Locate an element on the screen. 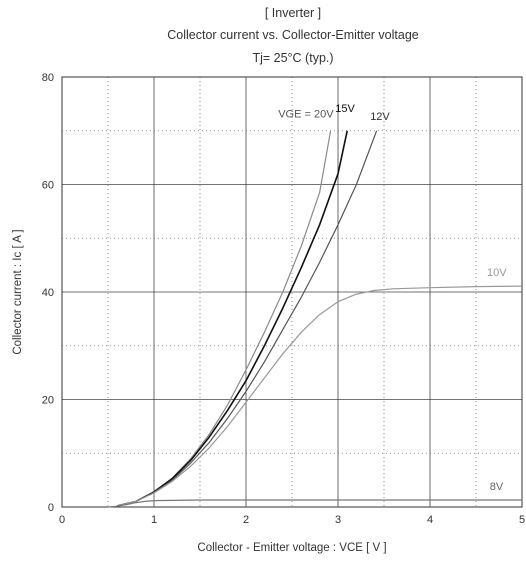 The height and width of the screenshot is (563, 526). series-line is located at coordinates (314, 503).